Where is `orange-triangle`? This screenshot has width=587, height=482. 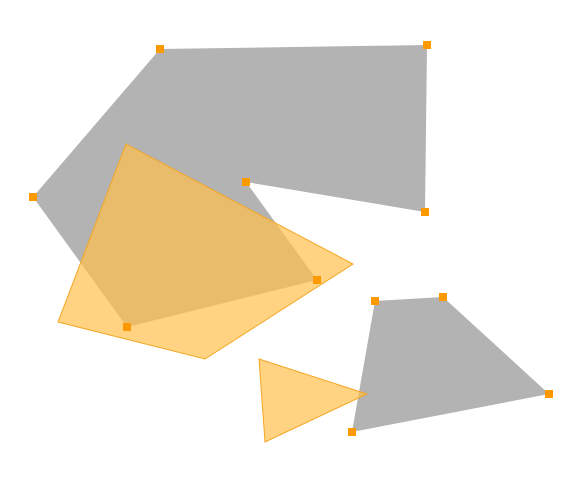 orange-triangle is located at coordinates (313, 400).